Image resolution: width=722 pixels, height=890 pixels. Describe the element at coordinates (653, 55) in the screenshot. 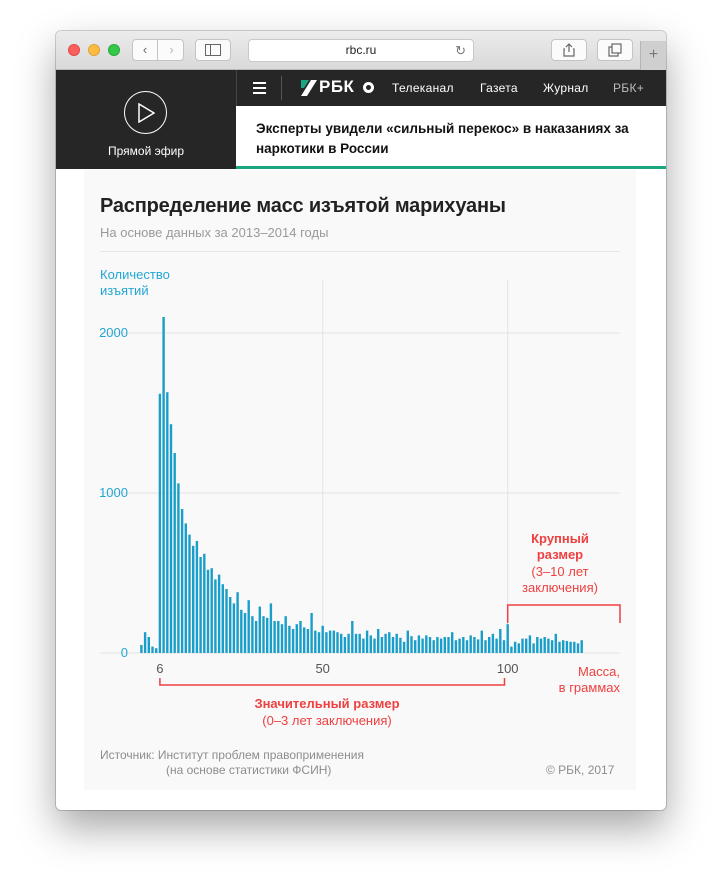

I see `new-tab-button: +` at that location.